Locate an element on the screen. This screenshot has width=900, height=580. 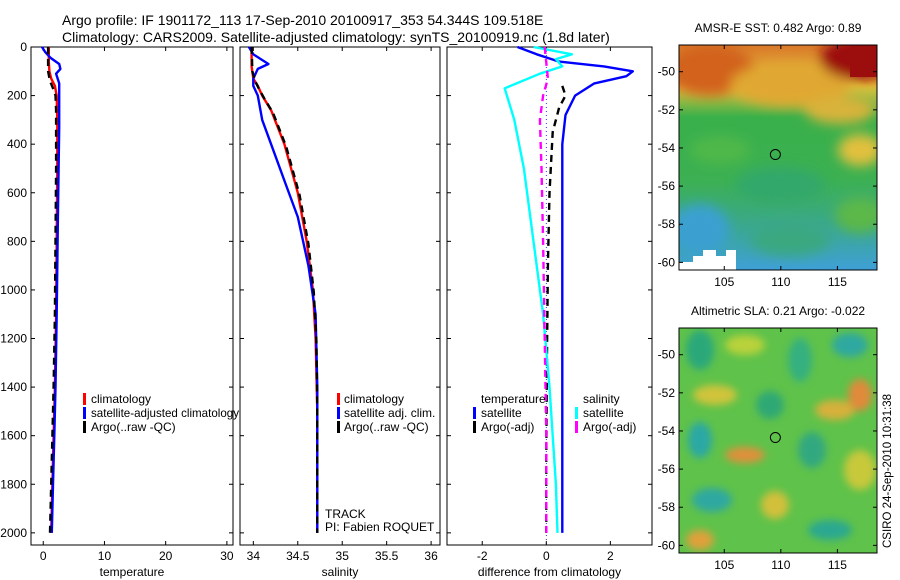
sst_map-argo-location-marker is located at coordinates (775, 155).